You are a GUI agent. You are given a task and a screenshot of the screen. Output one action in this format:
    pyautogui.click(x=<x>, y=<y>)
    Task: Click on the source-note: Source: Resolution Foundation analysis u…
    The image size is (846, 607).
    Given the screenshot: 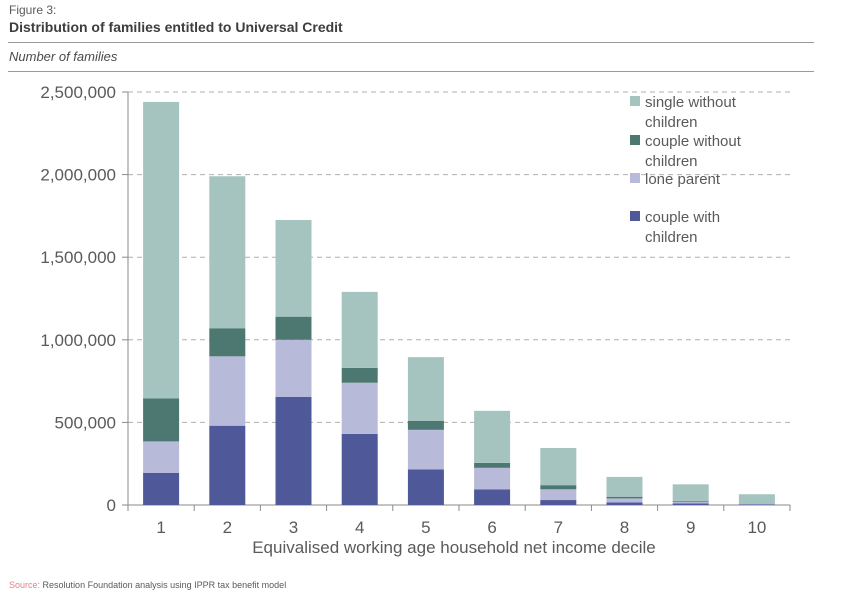 What is the action you would take?
    pyautogui.click(x=147, y=585)
    